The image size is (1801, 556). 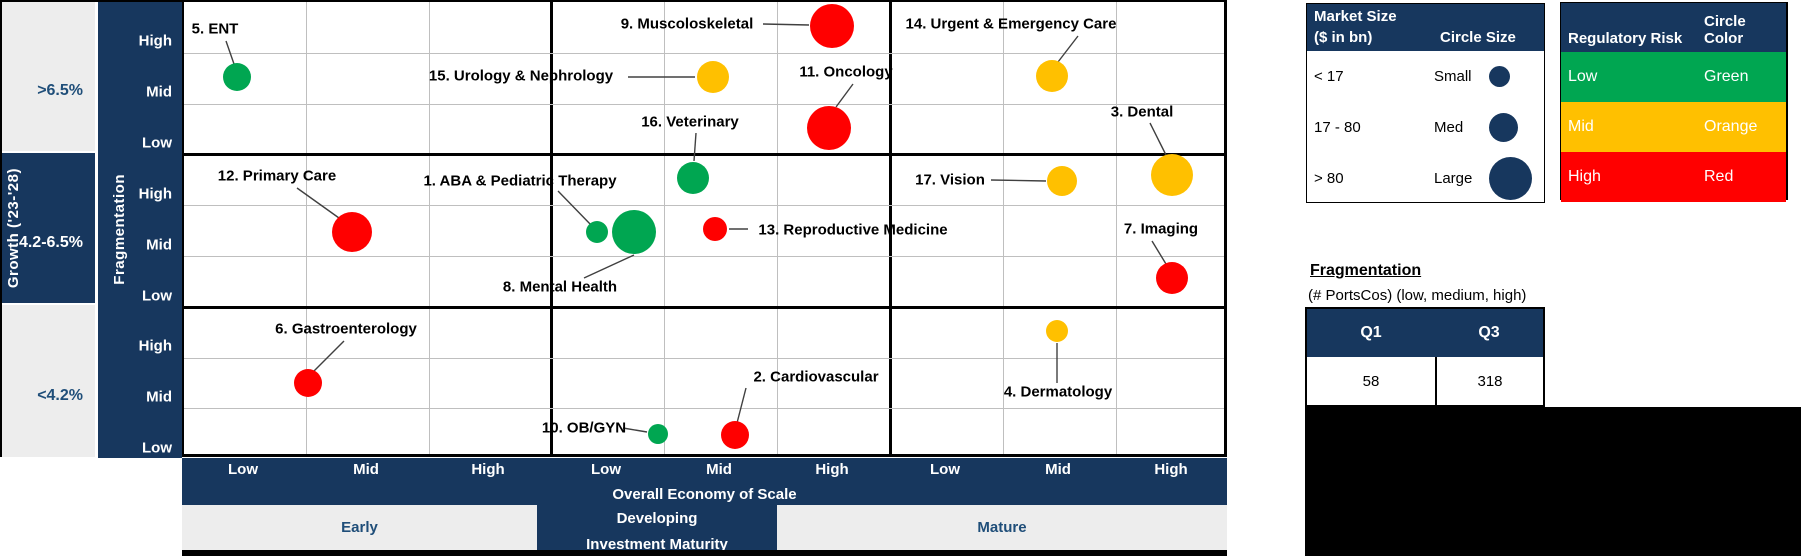 What do you see at coordinates (704, 494) in the screenshot?
I see `economy-of-scale-axis-title: Overall Economy of Scale` at bounding box center [704, 494].